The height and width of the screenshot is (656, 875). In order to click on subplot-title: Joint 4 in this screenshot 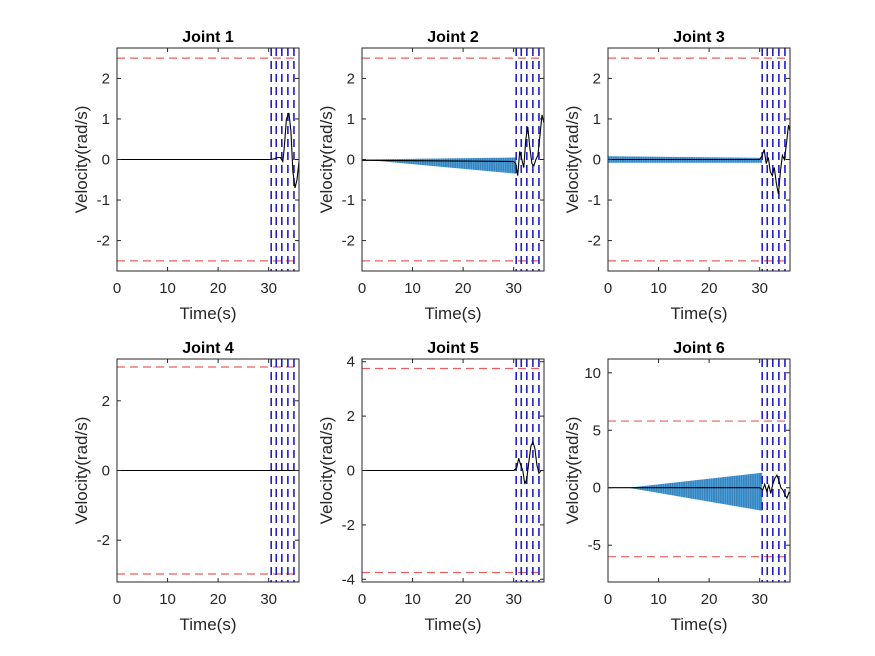, I will do `click(208, 348)`.